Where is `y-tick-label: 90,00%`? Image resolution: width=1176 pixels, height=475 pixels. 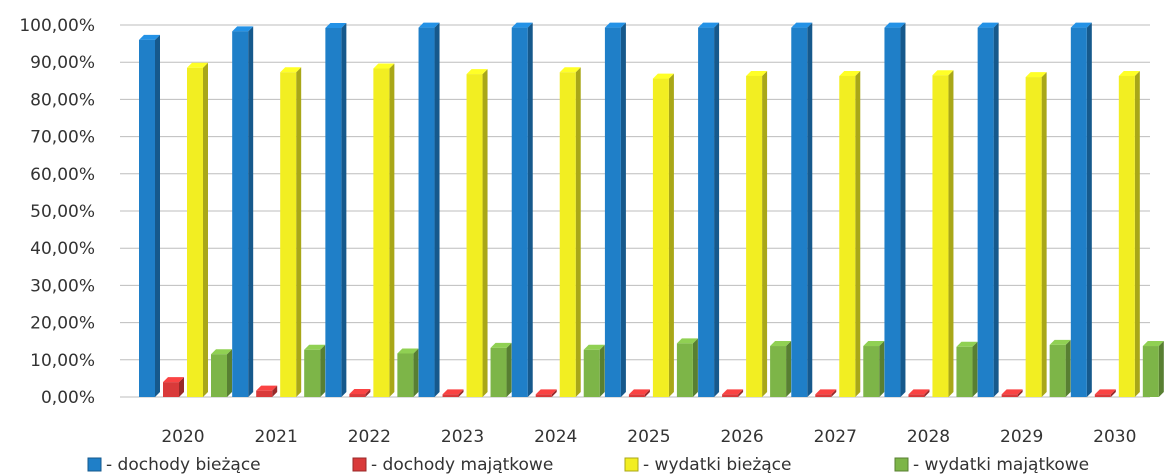
y-tick-label: 90,00% is located at coordinates (62, 63).